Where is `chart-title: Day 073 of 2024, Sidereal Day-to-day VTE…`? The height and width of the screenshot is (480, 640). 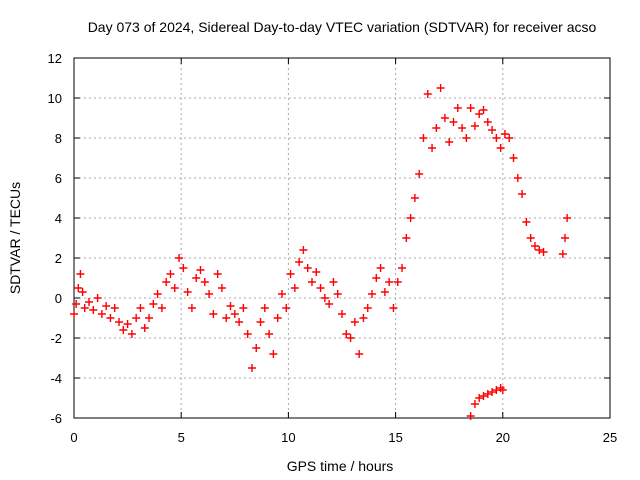 chart-title: Day 073 of 2024, Sidereal Day-to-day VTE… is located at coordinates (342, 27).